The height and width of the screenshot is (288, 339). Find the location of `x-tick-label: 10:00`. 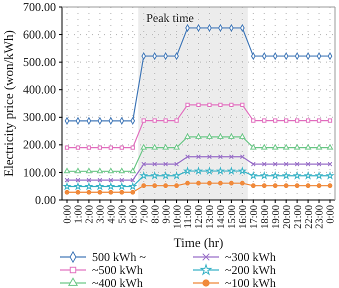

x-tick-label: 10:00 is located at coordinates (178, 217).